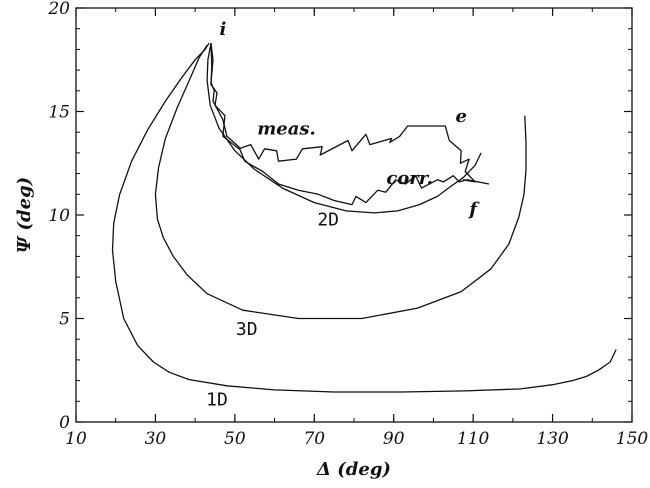 The width and height of the screenshot is (650, 488). I want to click on series-line-meas, so click(343, 113).